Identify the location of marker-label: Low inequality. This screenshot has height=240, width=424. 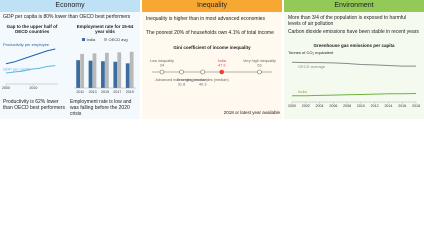
(162, 61).